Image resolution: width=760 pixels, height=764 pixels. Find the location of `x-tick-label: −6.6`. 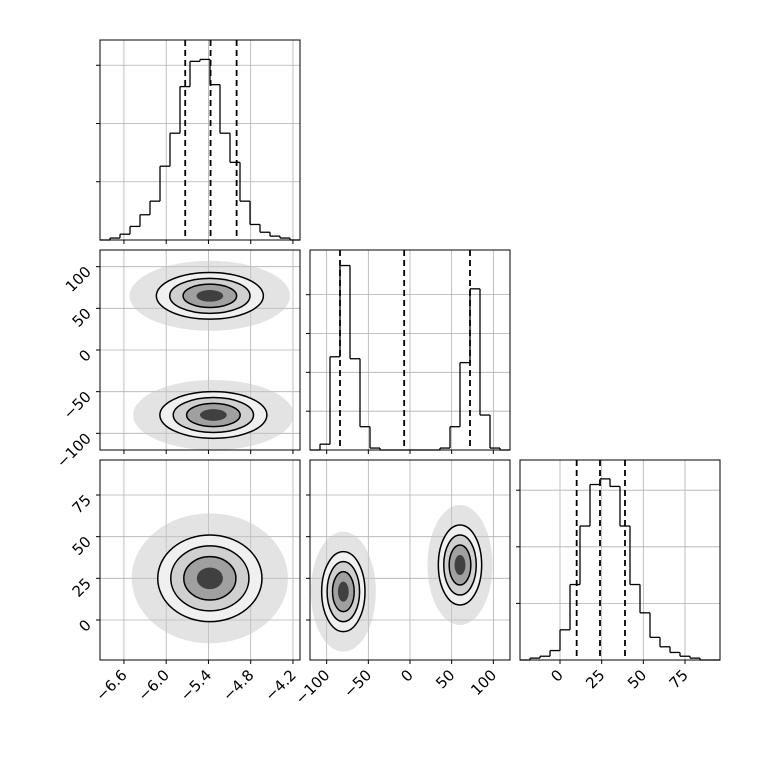

x-tick-label: −6.6 is located at coordinates (111, 685).